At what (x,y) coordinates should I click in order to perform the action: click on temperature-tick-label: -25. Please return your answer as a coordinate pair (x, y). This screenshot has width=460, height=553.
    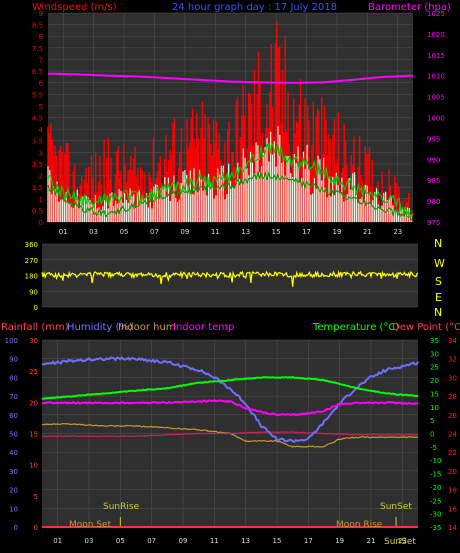
    Looking at the image, I should click on (435, 501).